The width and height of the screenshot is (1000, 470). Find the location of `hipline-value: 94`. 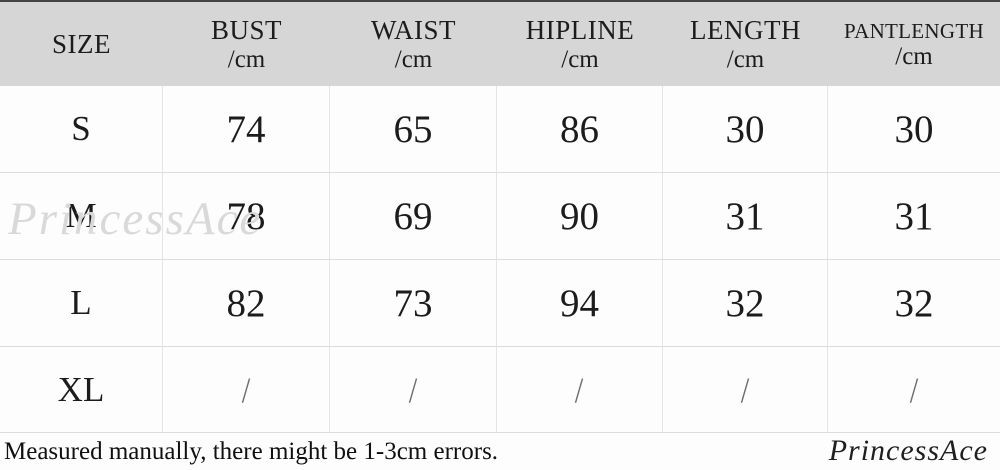

hipline-value: 94 is located at coordinates (579, 303).